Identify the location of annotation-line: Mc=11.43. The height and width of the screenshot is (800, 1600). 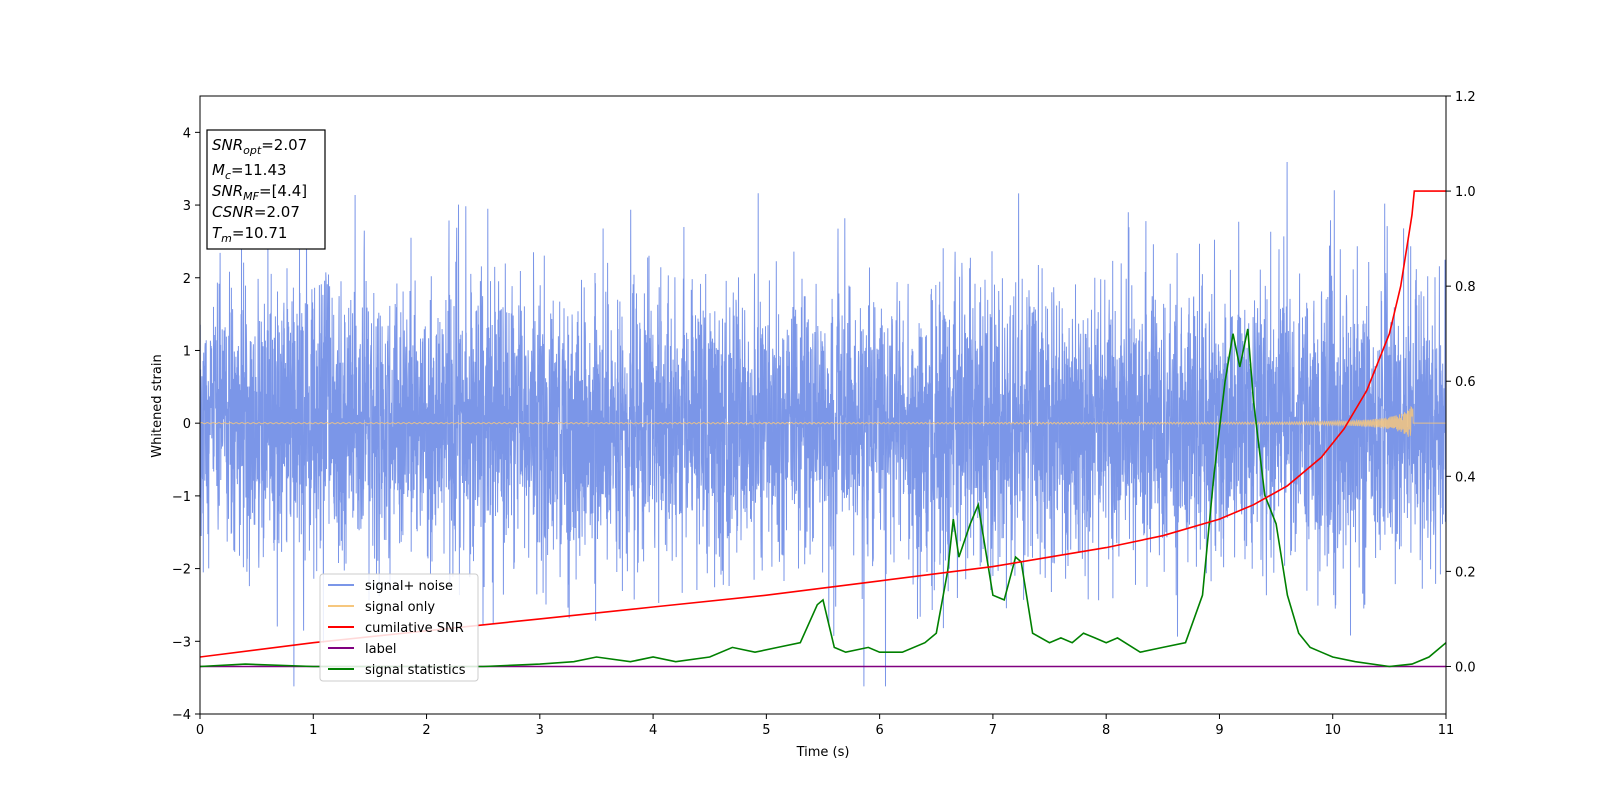
(249, 171).